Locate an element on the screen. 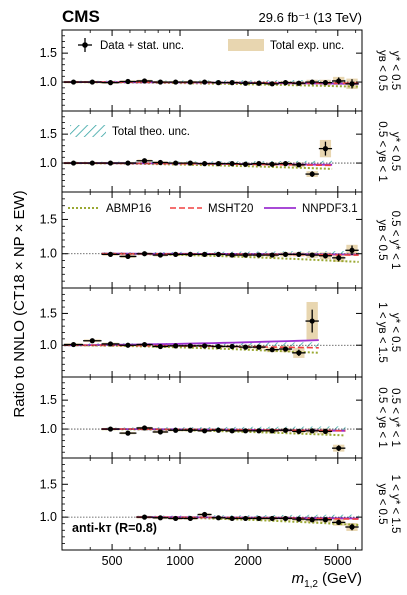 The height and width of the screenshot is (595, 407). legend-data-exp: Data + stat. unc. Total exp. unc. is located at coordinates (211, 45).